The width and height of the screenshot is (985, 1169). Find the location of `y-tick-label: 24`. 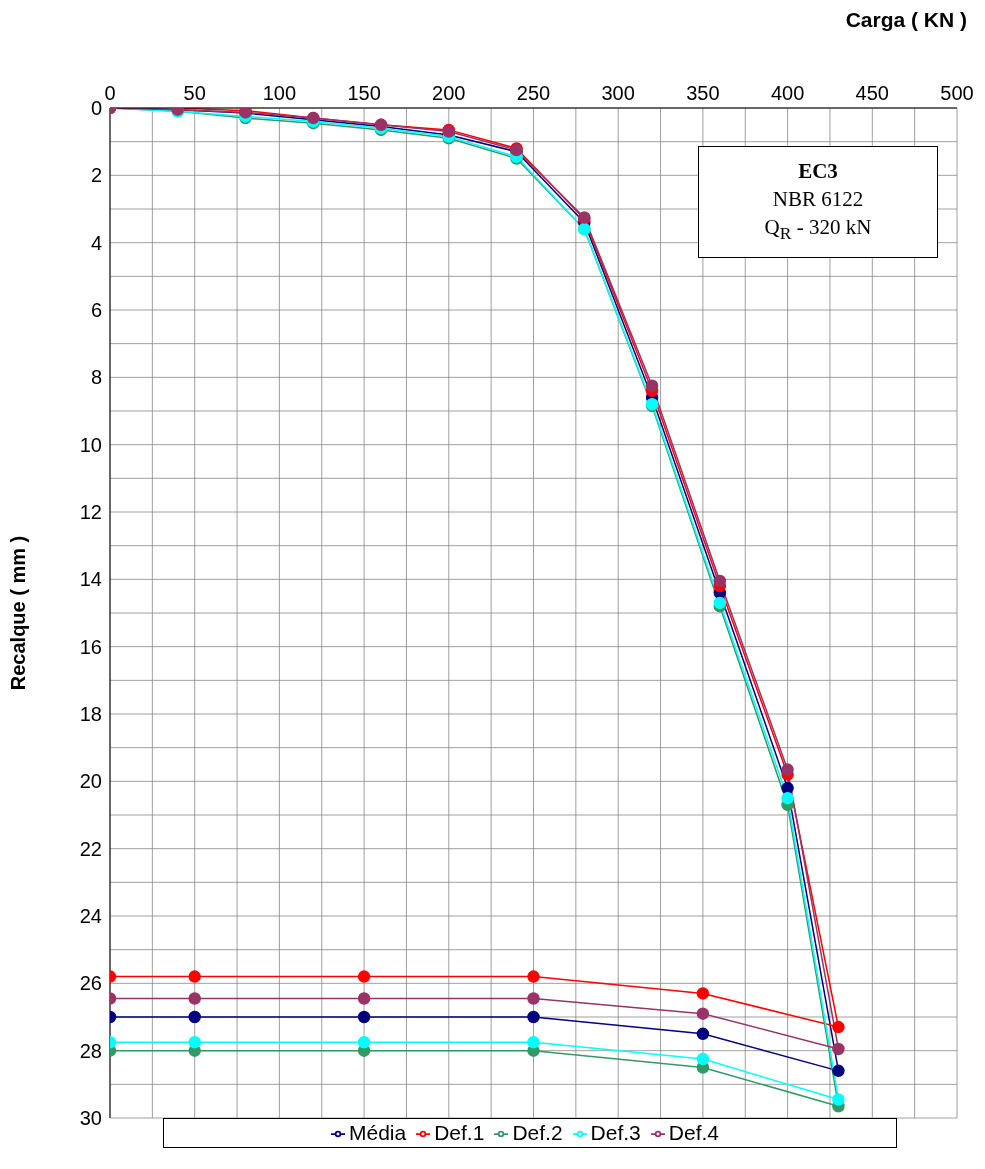

y-tick-label: 24 is located at coordinates (90, 916).